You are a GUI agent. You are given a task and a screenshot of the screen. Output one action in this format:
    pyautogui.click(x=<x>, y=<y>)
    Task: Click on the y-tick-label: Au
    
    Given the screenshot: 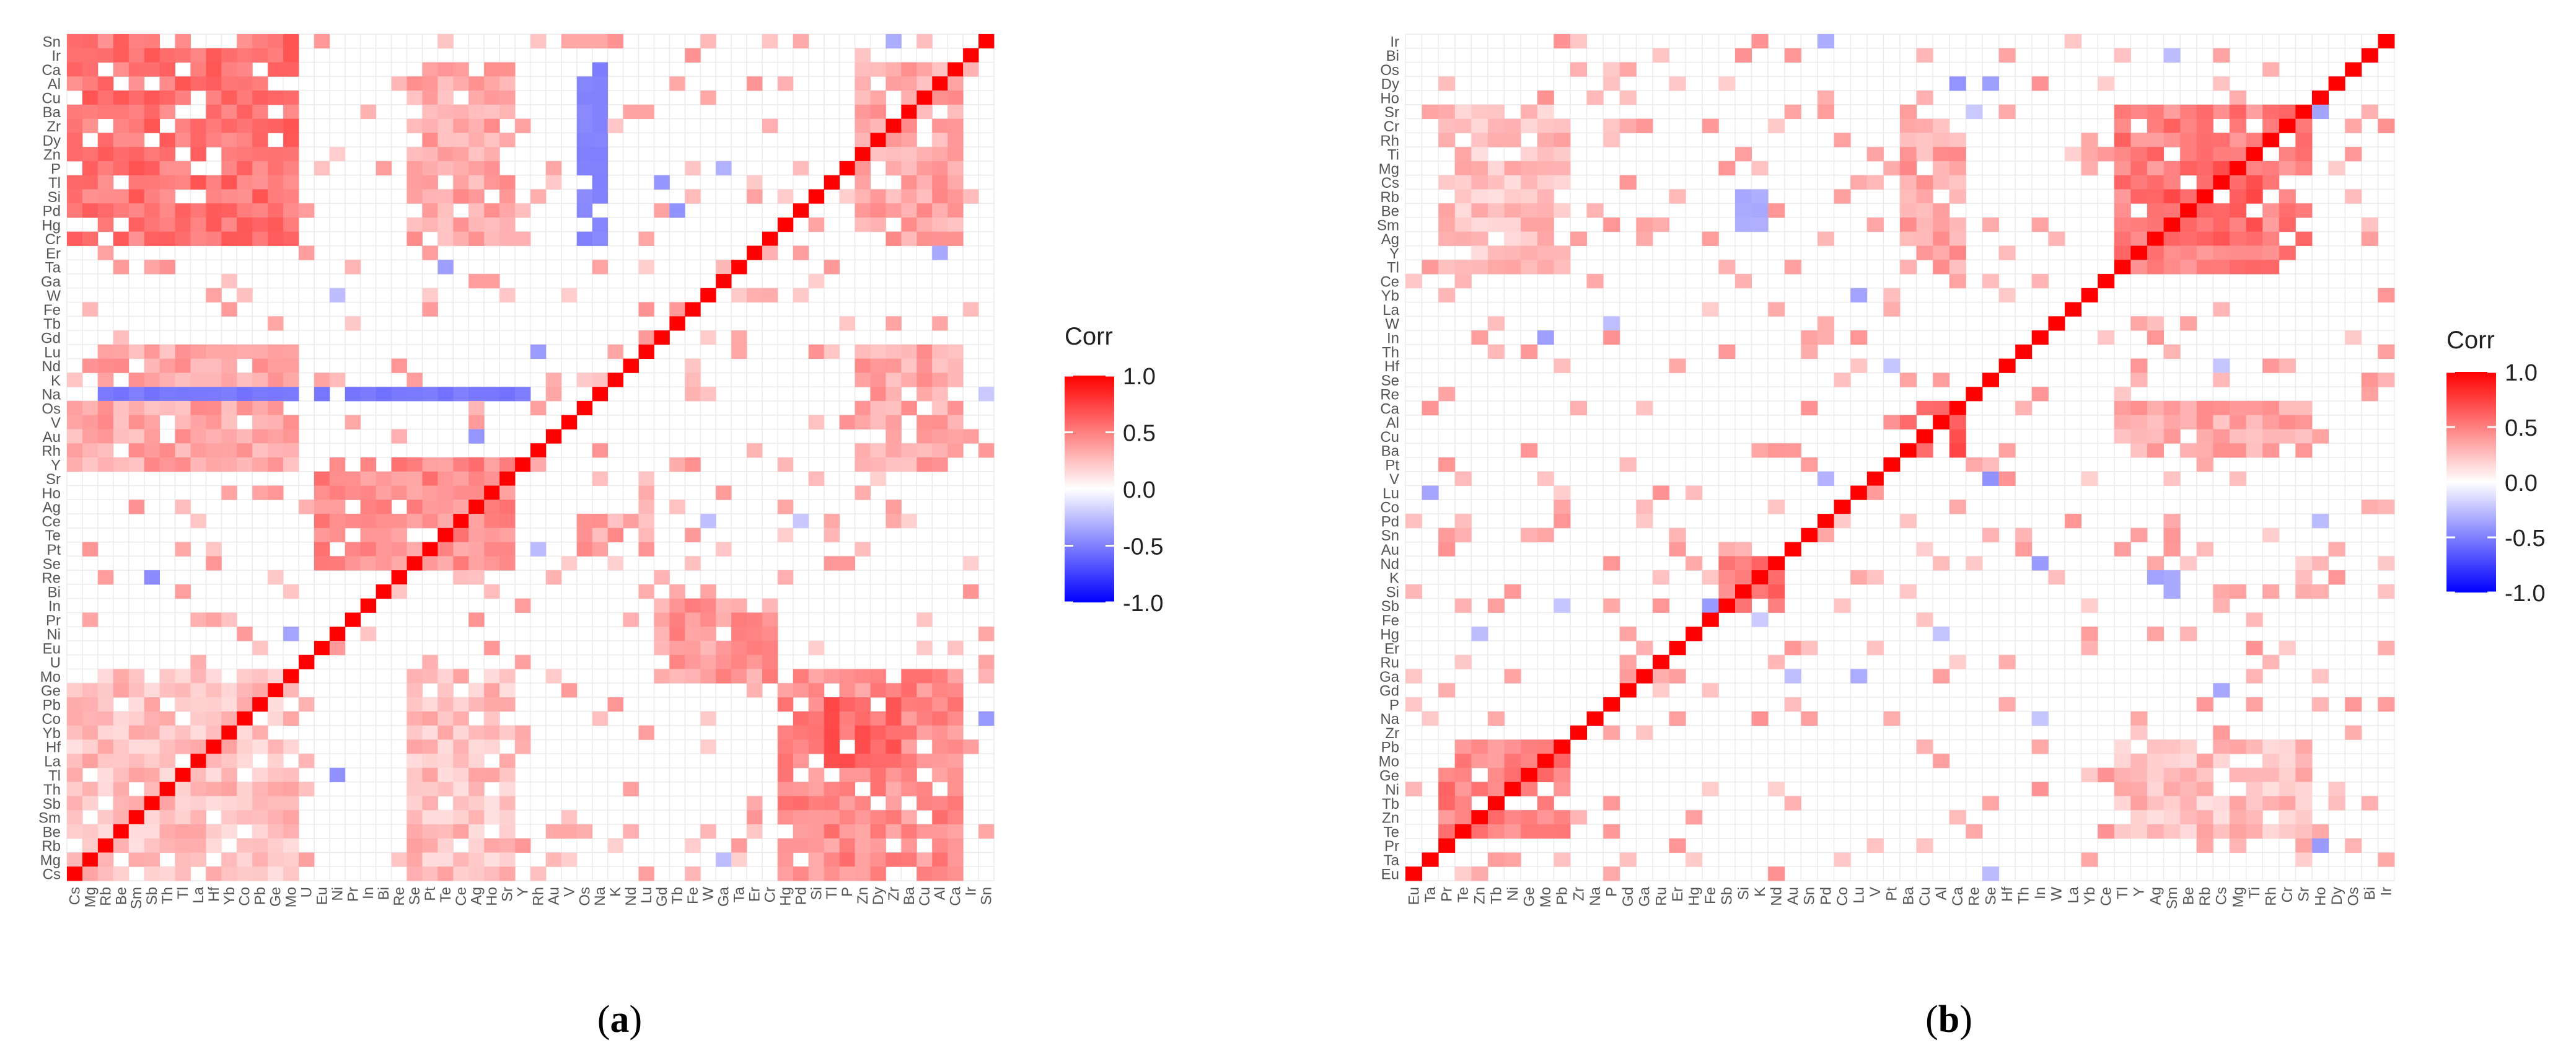 What is the action you would take?
    pyautogui.click(x=52, y=437)
    